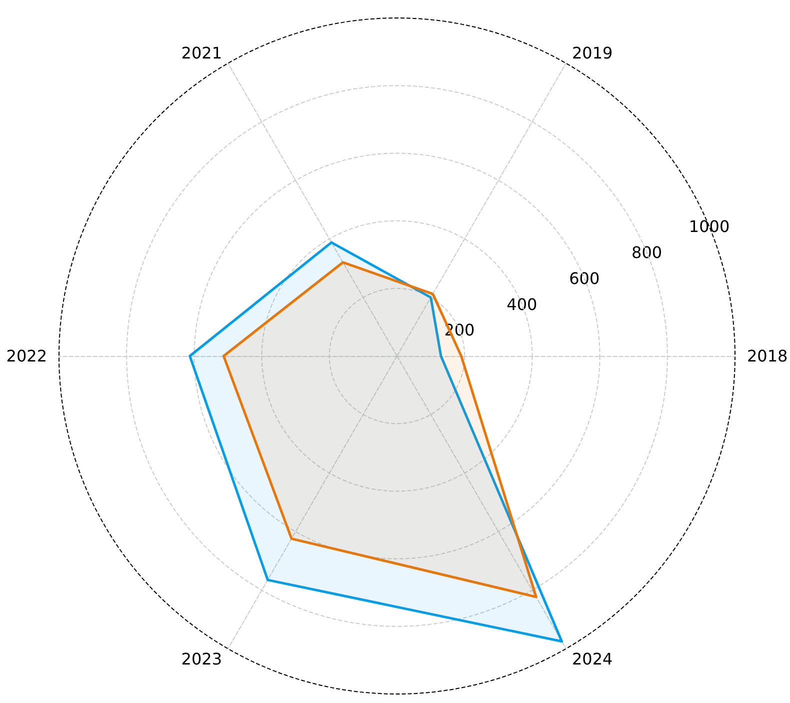 This screenshot has width=790, height=703. What do you see at coordinates (709, 226) in the screenshot?
I see `y-tick-label: 1000` at bounding box center [709, 226].